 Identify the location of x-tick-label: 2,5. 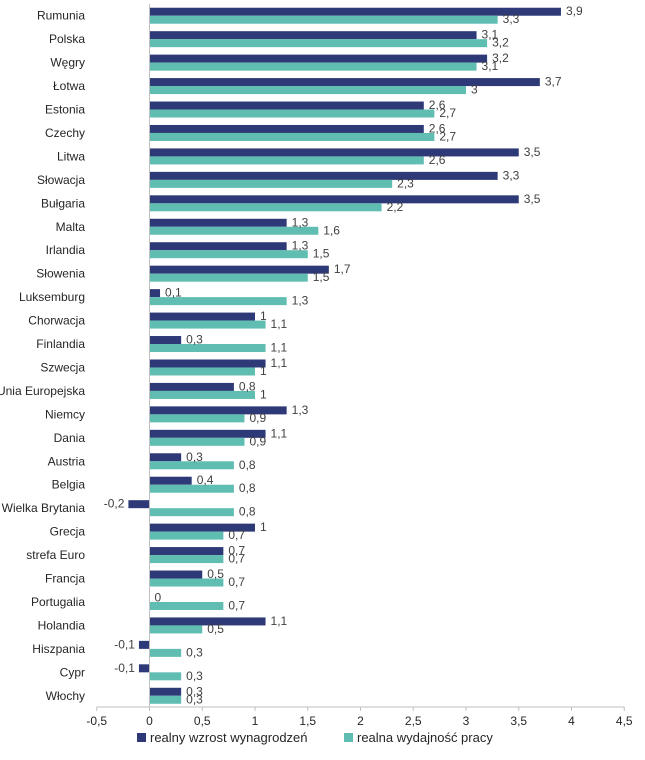
(413, 721).